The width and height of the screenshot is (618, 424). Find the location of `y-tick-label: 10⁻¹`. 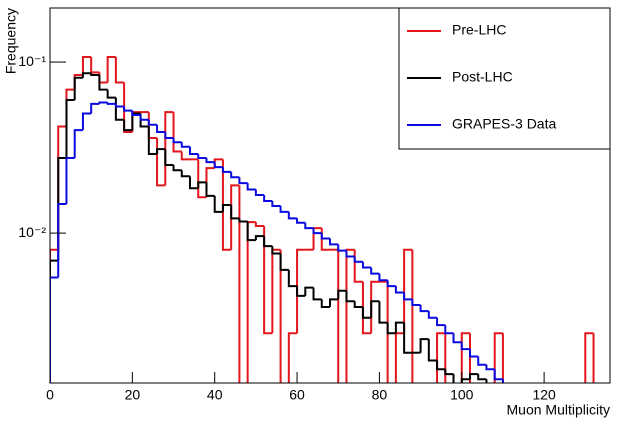

y-tick-label: 10⁻¹ is located at coordinates (32, 61).